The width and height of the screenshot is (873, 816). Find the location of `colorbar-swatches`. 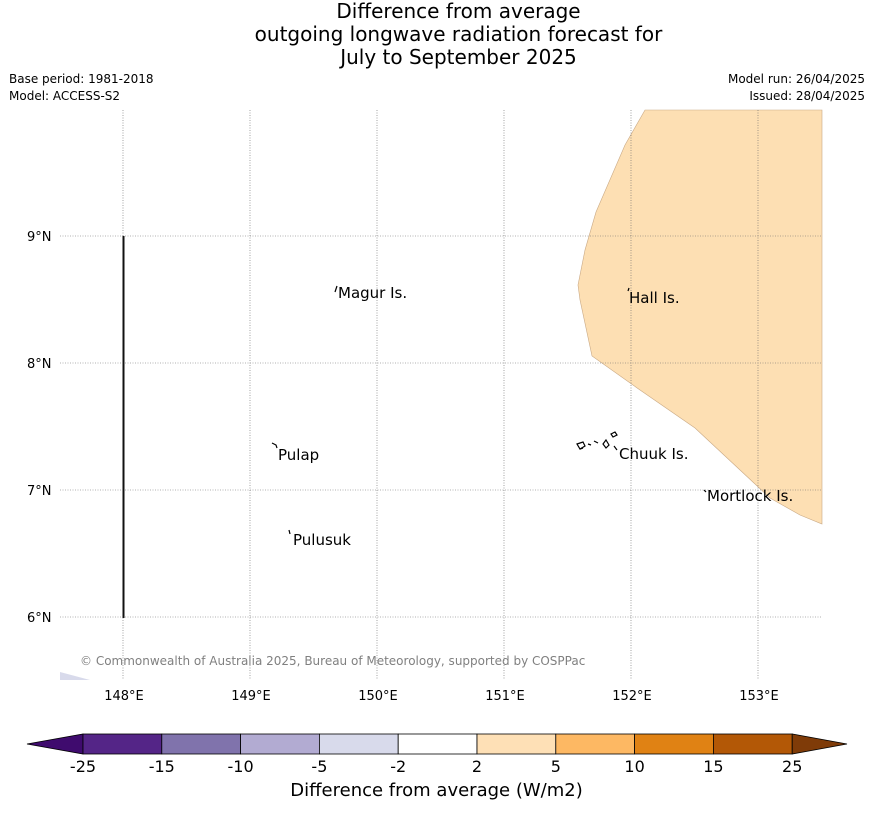

colorbar-swatches is located at coordinates (437, 744).